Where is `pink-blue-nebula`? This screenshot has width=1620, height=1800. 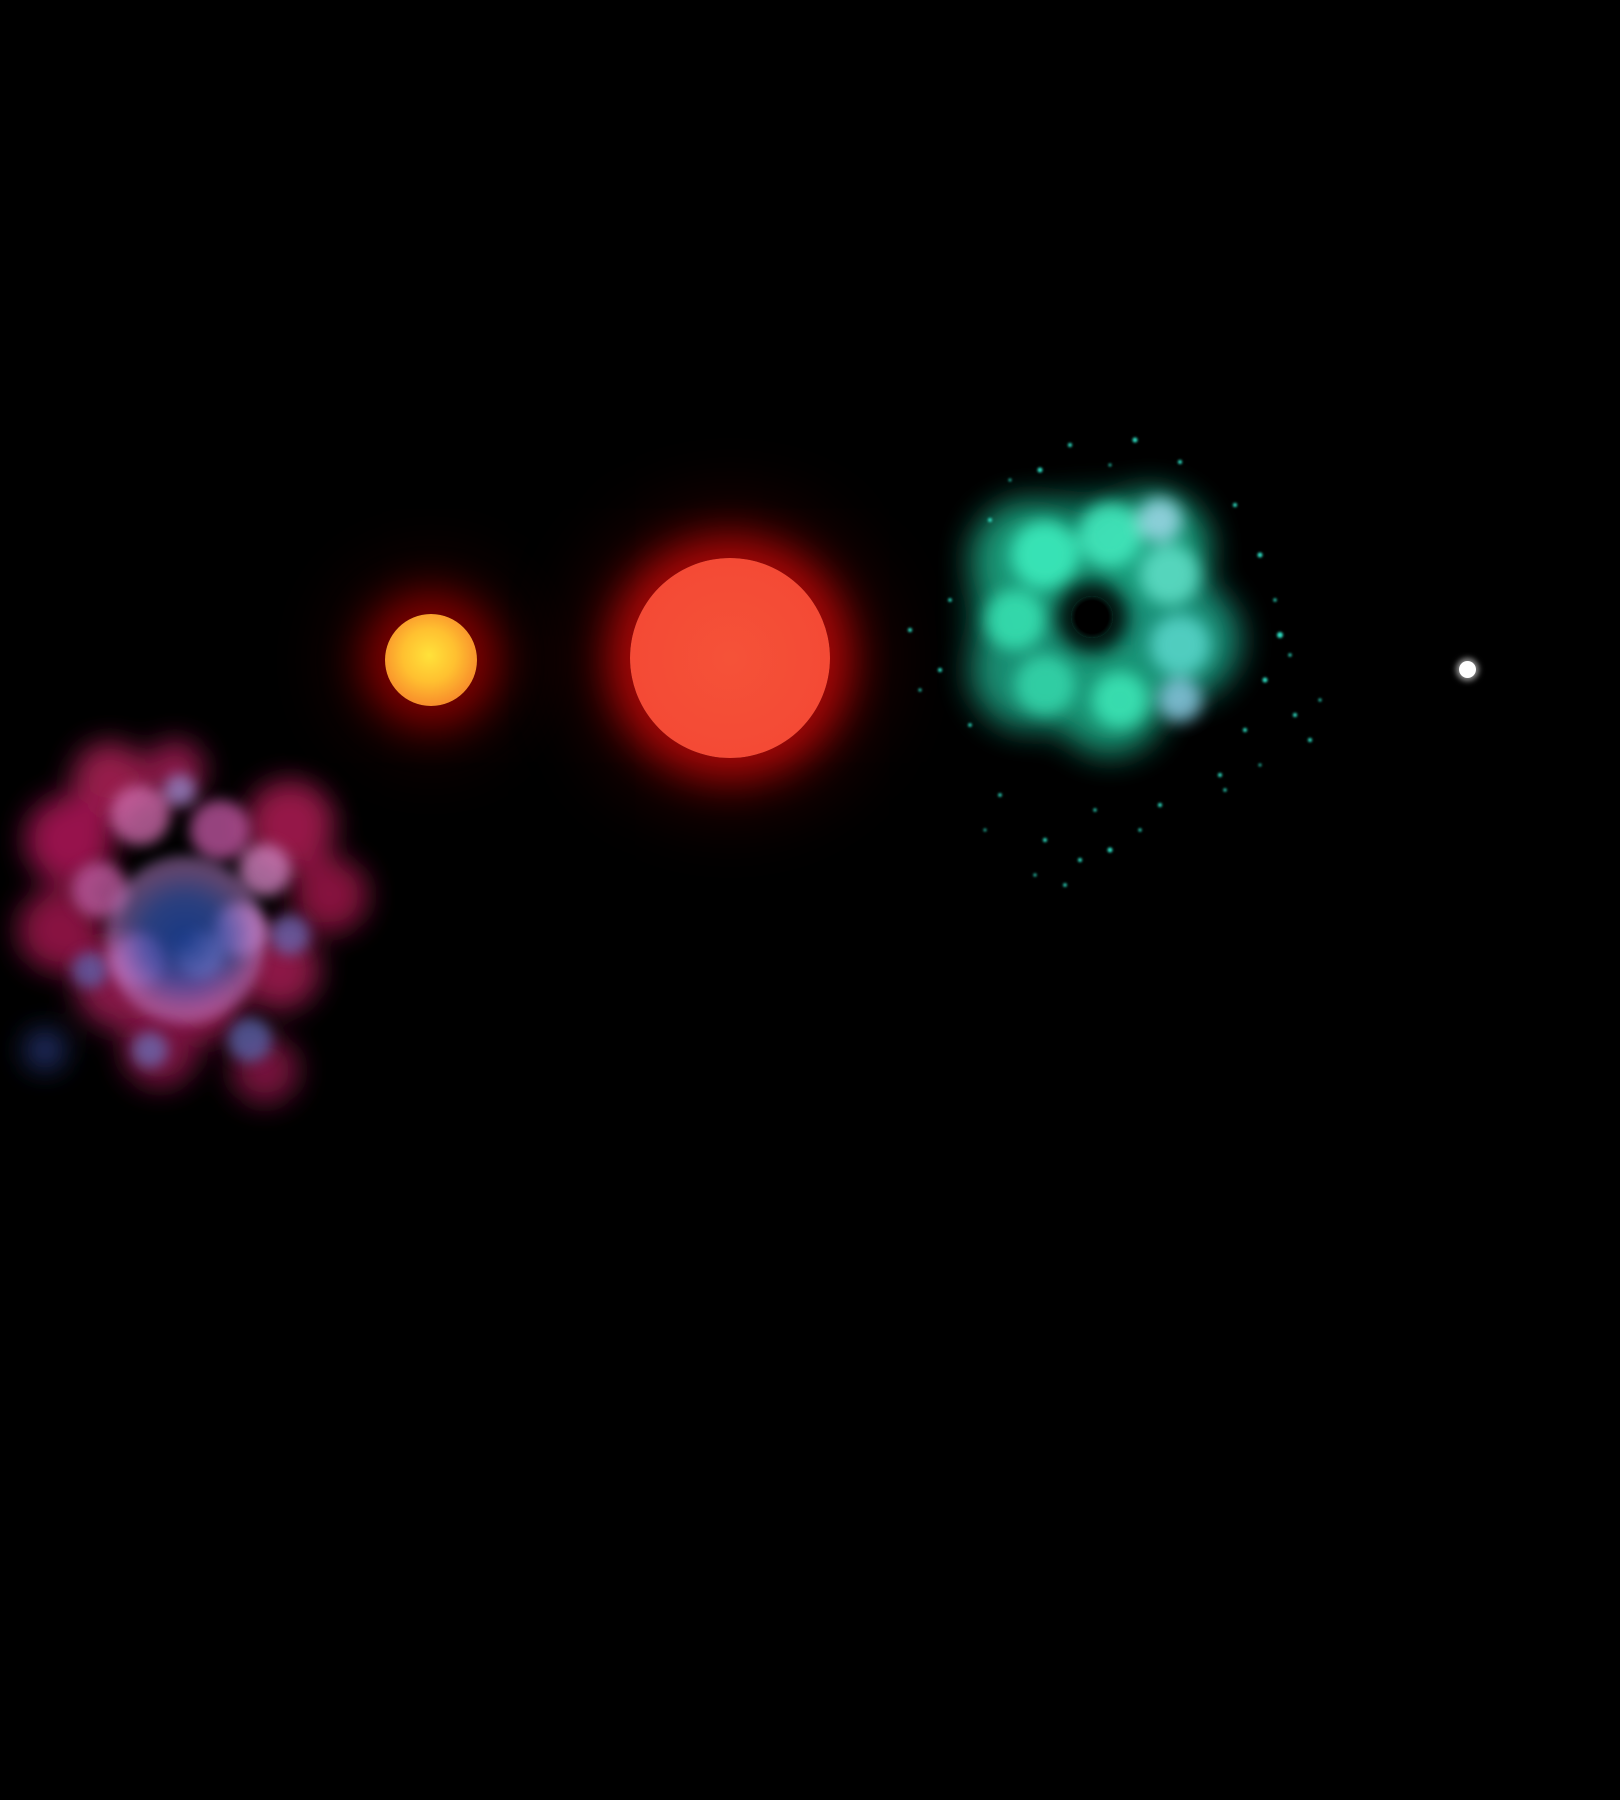 pink-blue-nebula is located at coordinates (210, 930).